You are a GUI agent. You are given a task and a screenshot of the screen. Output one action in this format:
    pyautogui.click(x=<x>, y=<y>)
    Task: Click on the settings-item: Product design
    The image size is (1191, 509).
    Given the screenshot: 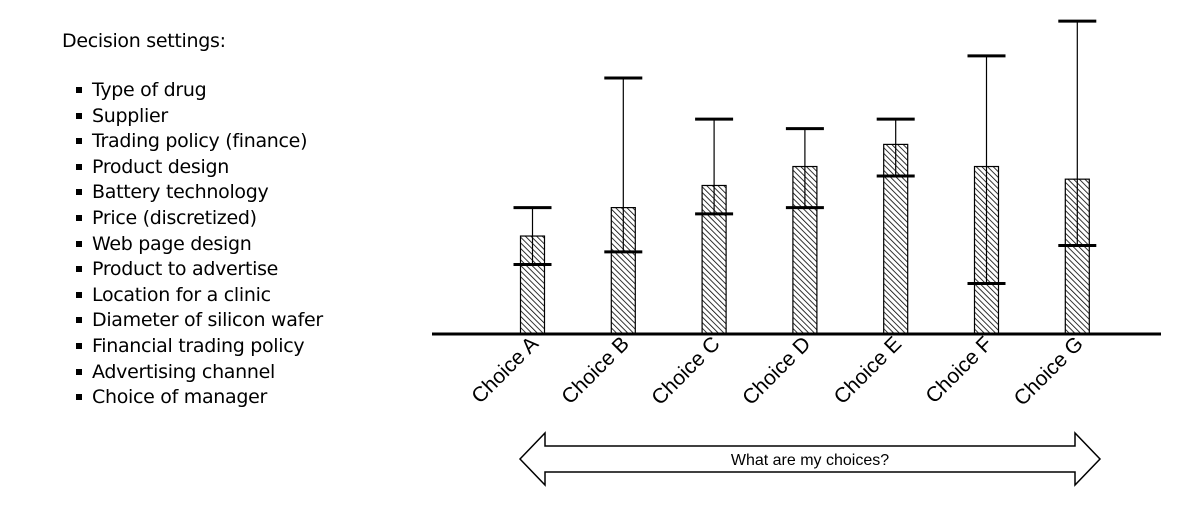 What is the action you would take?
    pyautogui.click(x=227, y=168)
    